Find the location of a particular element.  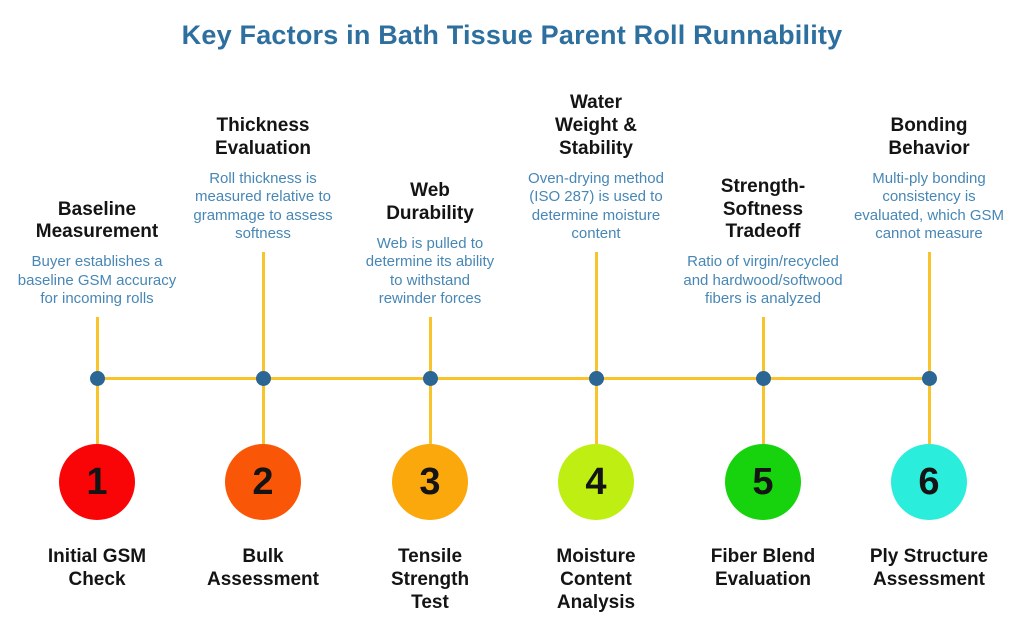

timeline-line is located at coordinates (513, 378).